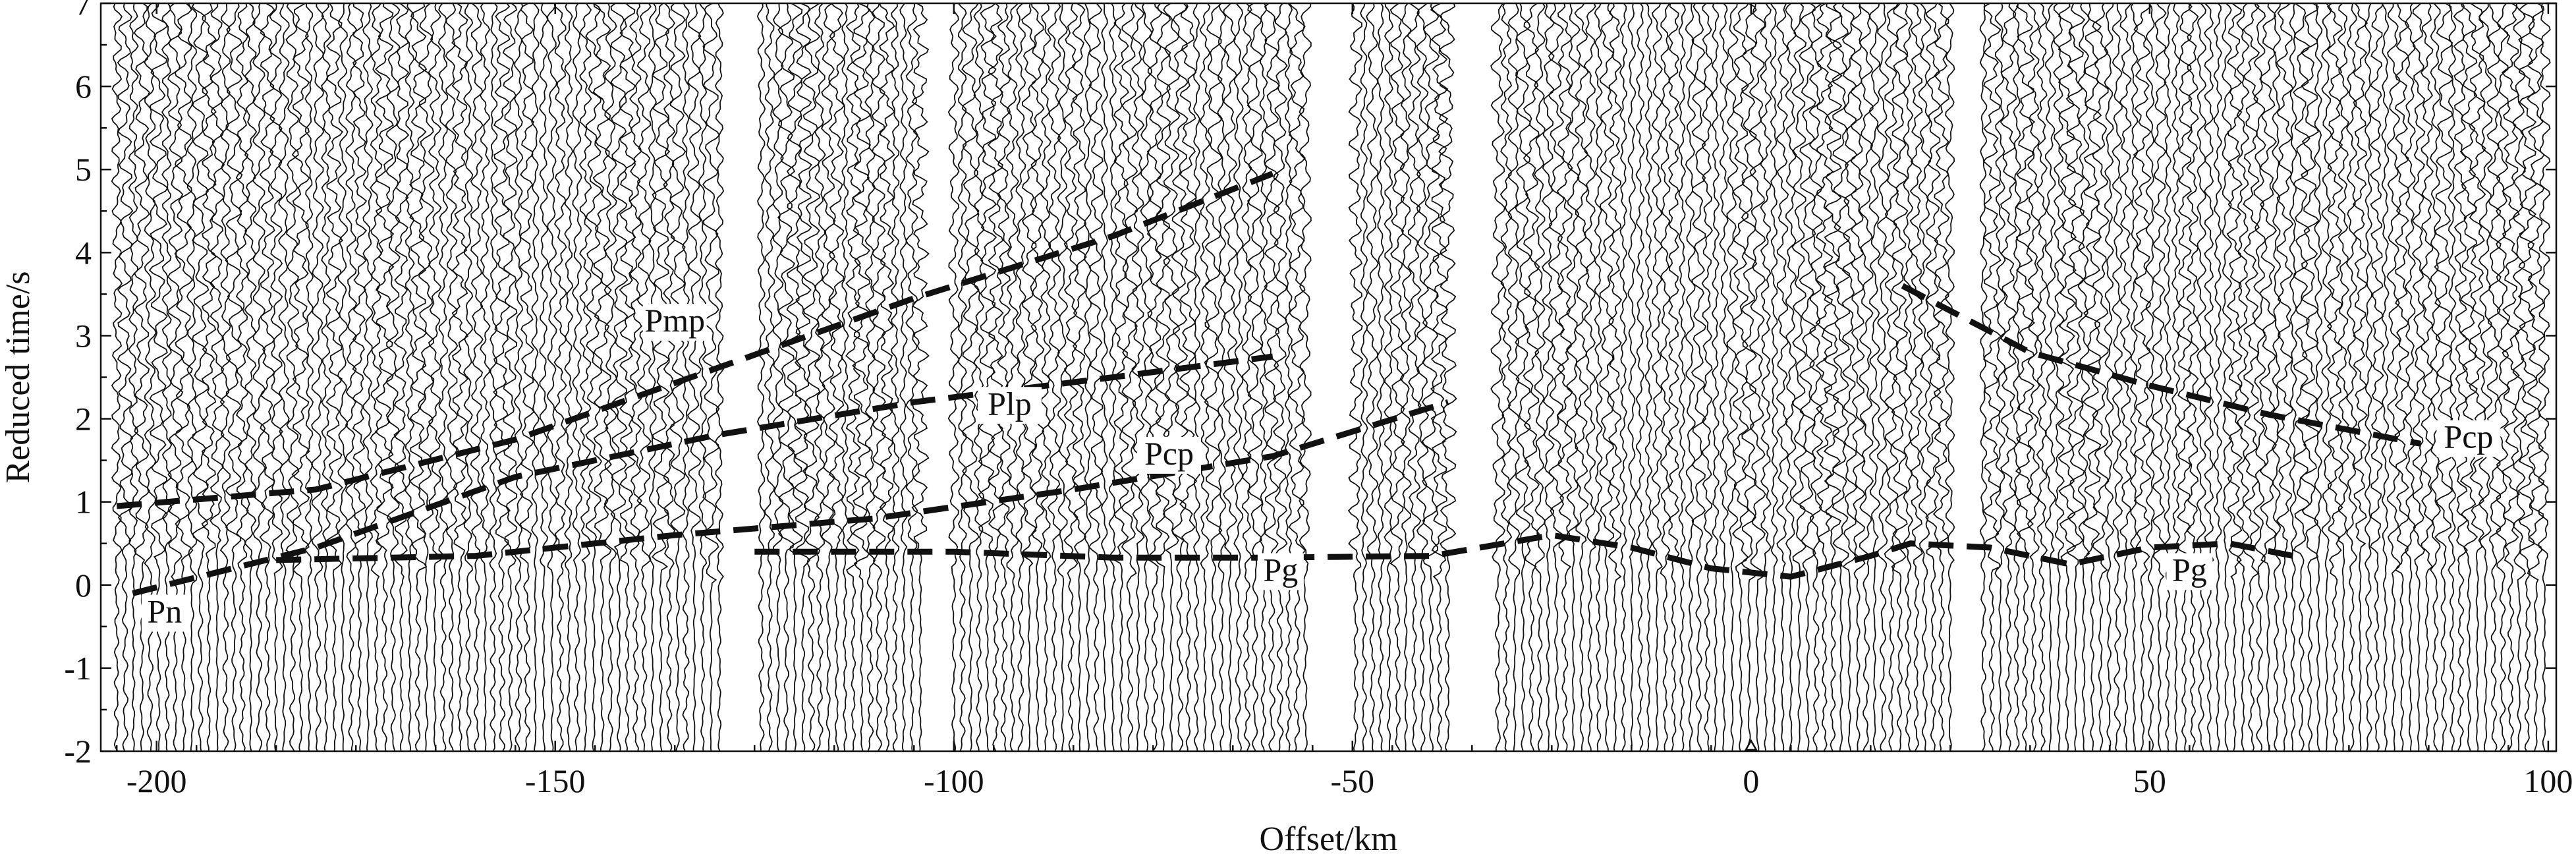 This screenshot has height=854, width=2576. What do you see at coordinates (954, 781) in the screenshot?
I see `x-tick-label: -100` at bounding box center [954, 781].